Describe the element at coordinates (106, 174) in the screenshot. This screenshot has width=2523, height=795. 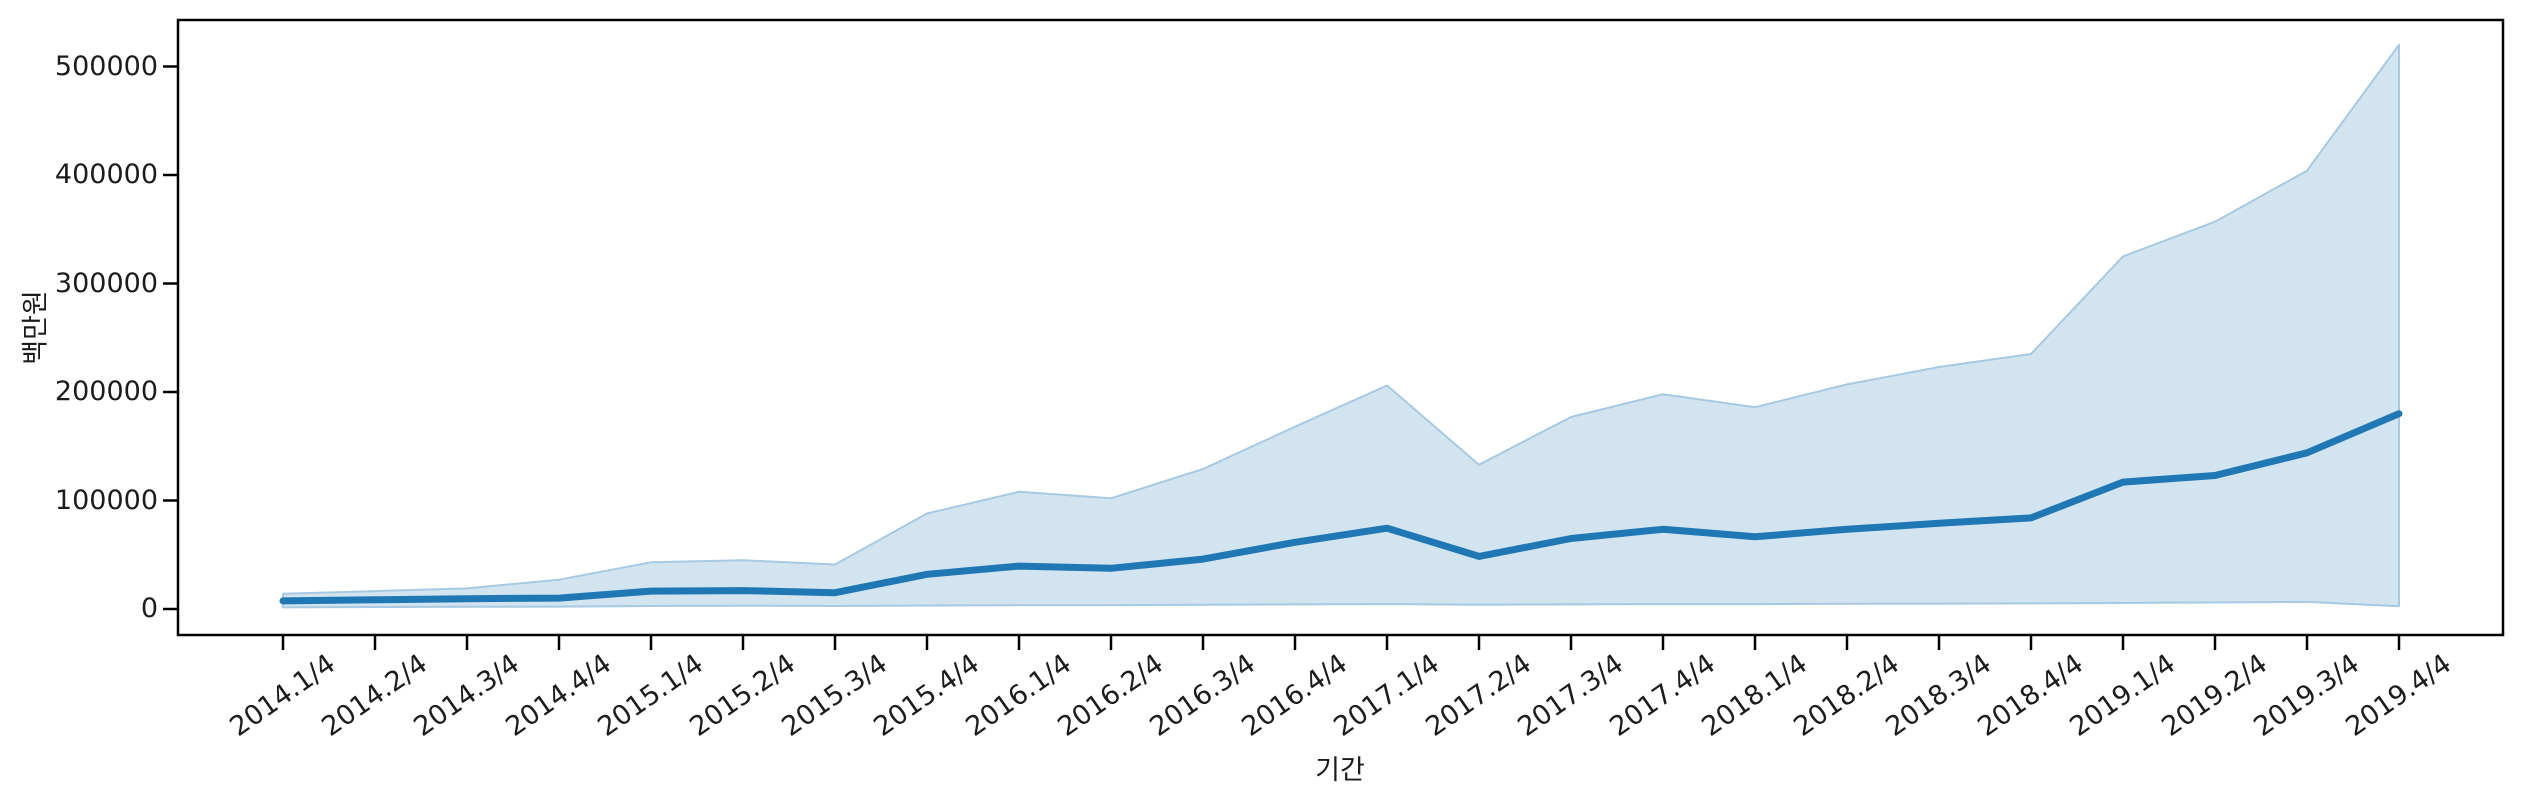
I see `y-tick-label: 400000` at that location.